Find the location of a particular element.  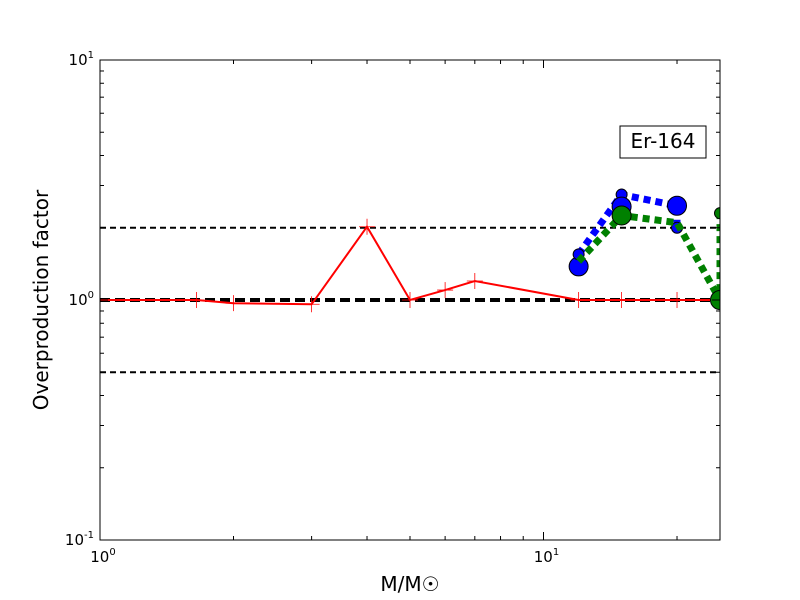

annotation-label: Er-164 is located at coordinates (663, 141).